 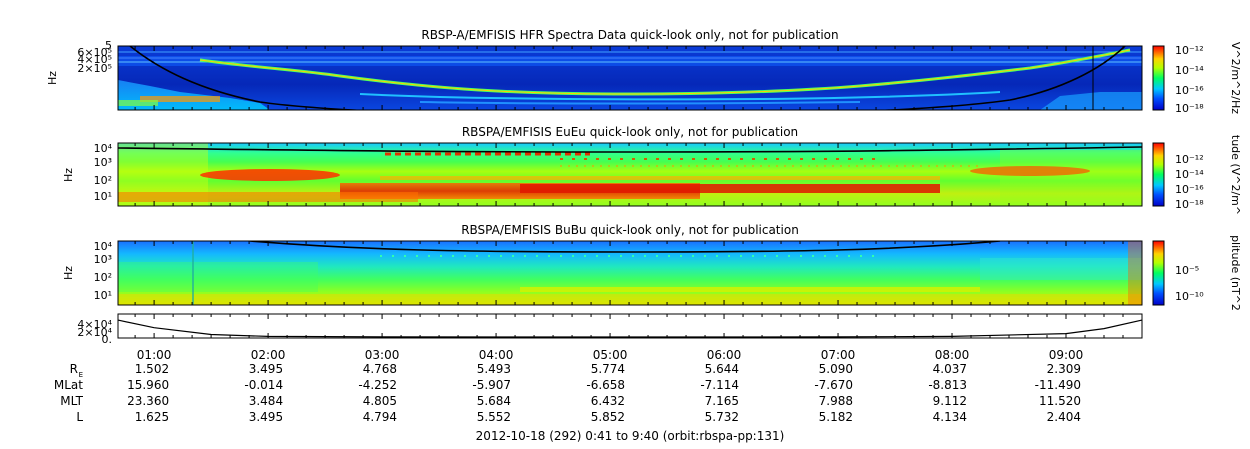 I want to click on ephemeris-value: 5.732, so click(x=722, y=417).